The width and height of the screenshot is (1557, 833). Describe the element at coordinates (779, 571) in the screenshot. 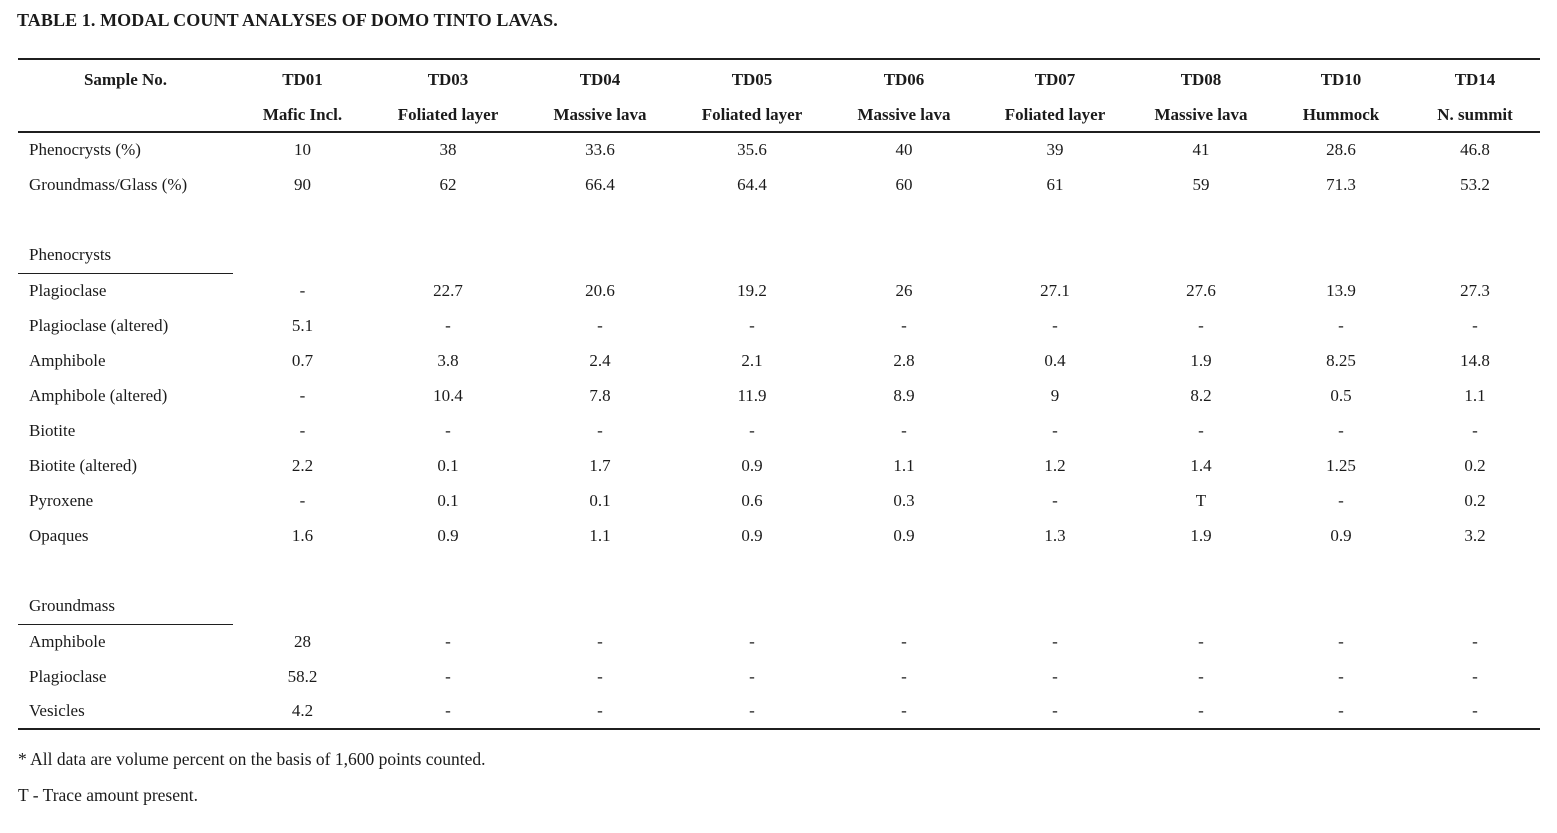

I see `spacer-cell` at that location.